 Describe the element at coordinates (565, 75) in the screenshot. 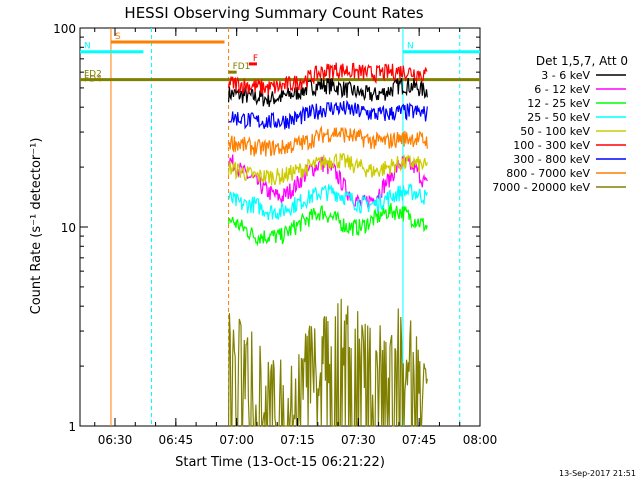

I see `legend-label-0: 3 - 6 keV` at that location.